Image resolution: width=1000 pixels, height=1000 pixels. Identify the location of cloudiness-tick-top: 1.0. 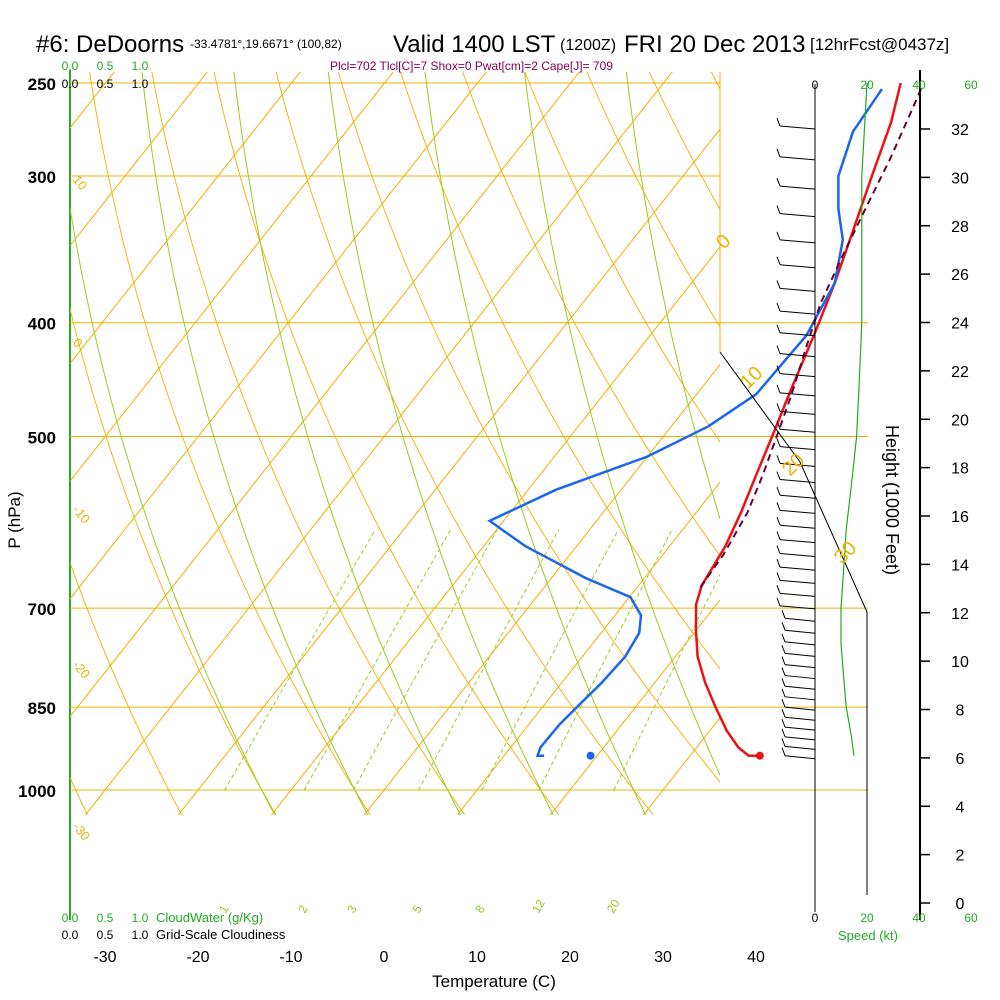
(140, 84).